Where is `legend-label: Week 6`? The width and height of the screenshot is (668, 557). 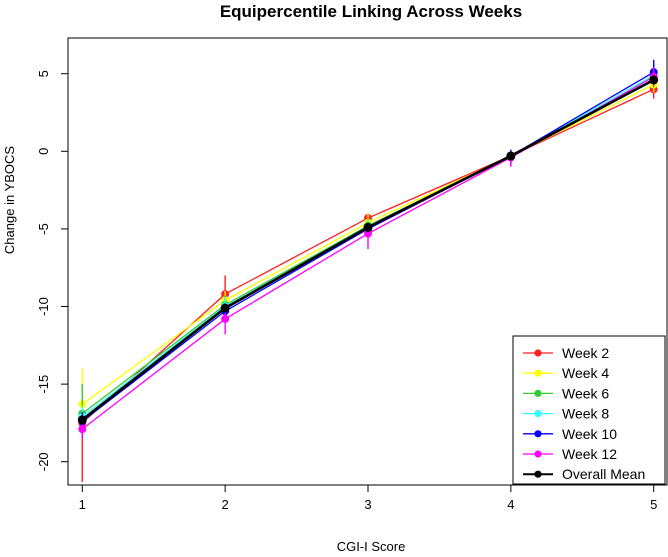 legend-label: Week 6 is located at coordinates (585, 393).